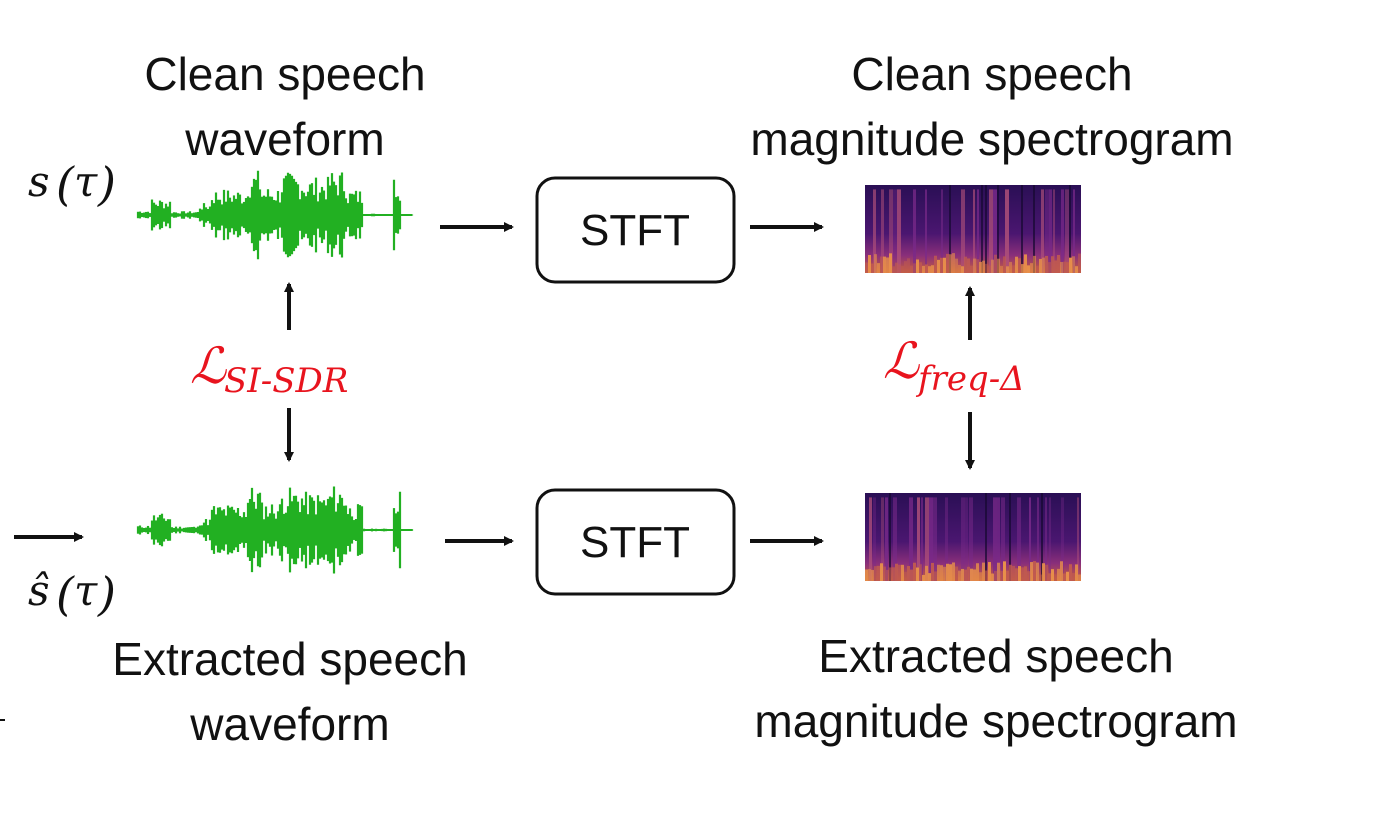 This screenshot has height=828, width=1400. Describe the element at coordinates (275, 215) in the screenshot. I see `clean-speech-waveform` at that location.